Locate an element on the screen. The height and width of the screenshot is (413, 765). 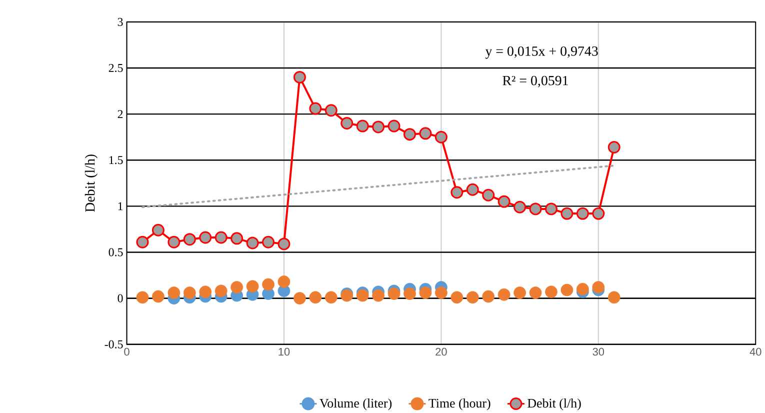
y-tick-label: 2.5 is located at coordinates (115, 68).